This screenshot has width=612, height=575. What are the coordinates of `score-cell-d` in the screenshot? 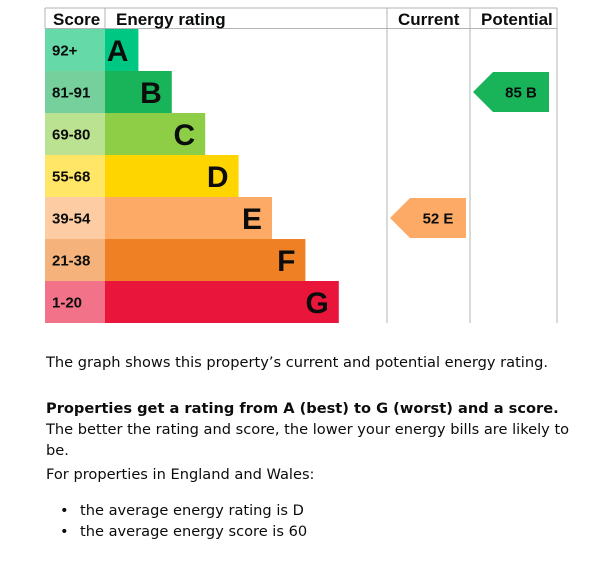 It's located at (75, 176).